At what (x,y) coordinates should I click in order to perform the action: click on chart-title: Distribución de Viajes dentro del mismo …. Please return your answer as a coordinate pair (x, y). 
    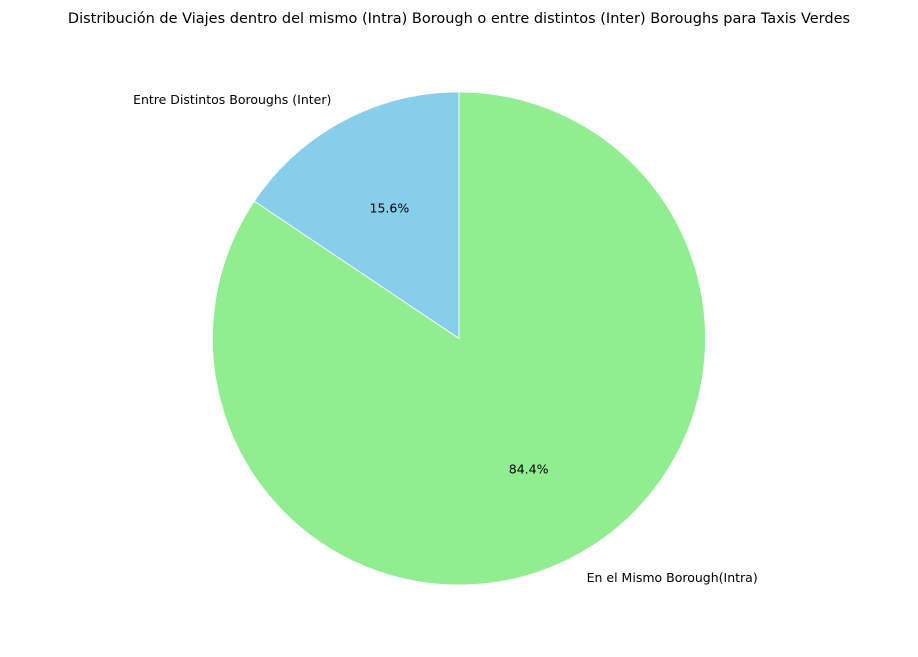
    Looking at the image, I should click on (459, 19).